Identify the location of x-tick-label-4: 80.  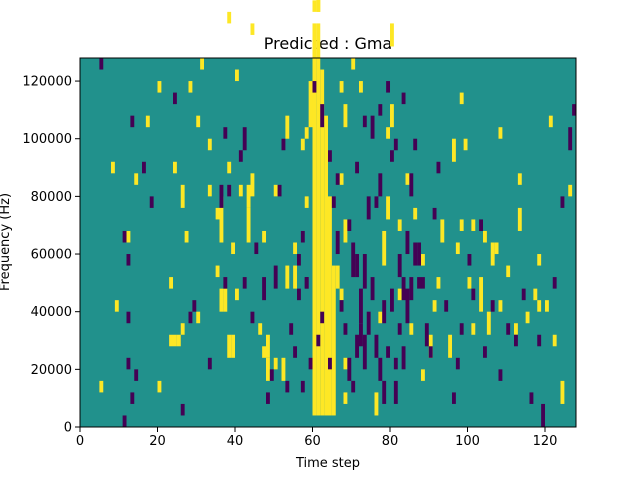
(390, 441).